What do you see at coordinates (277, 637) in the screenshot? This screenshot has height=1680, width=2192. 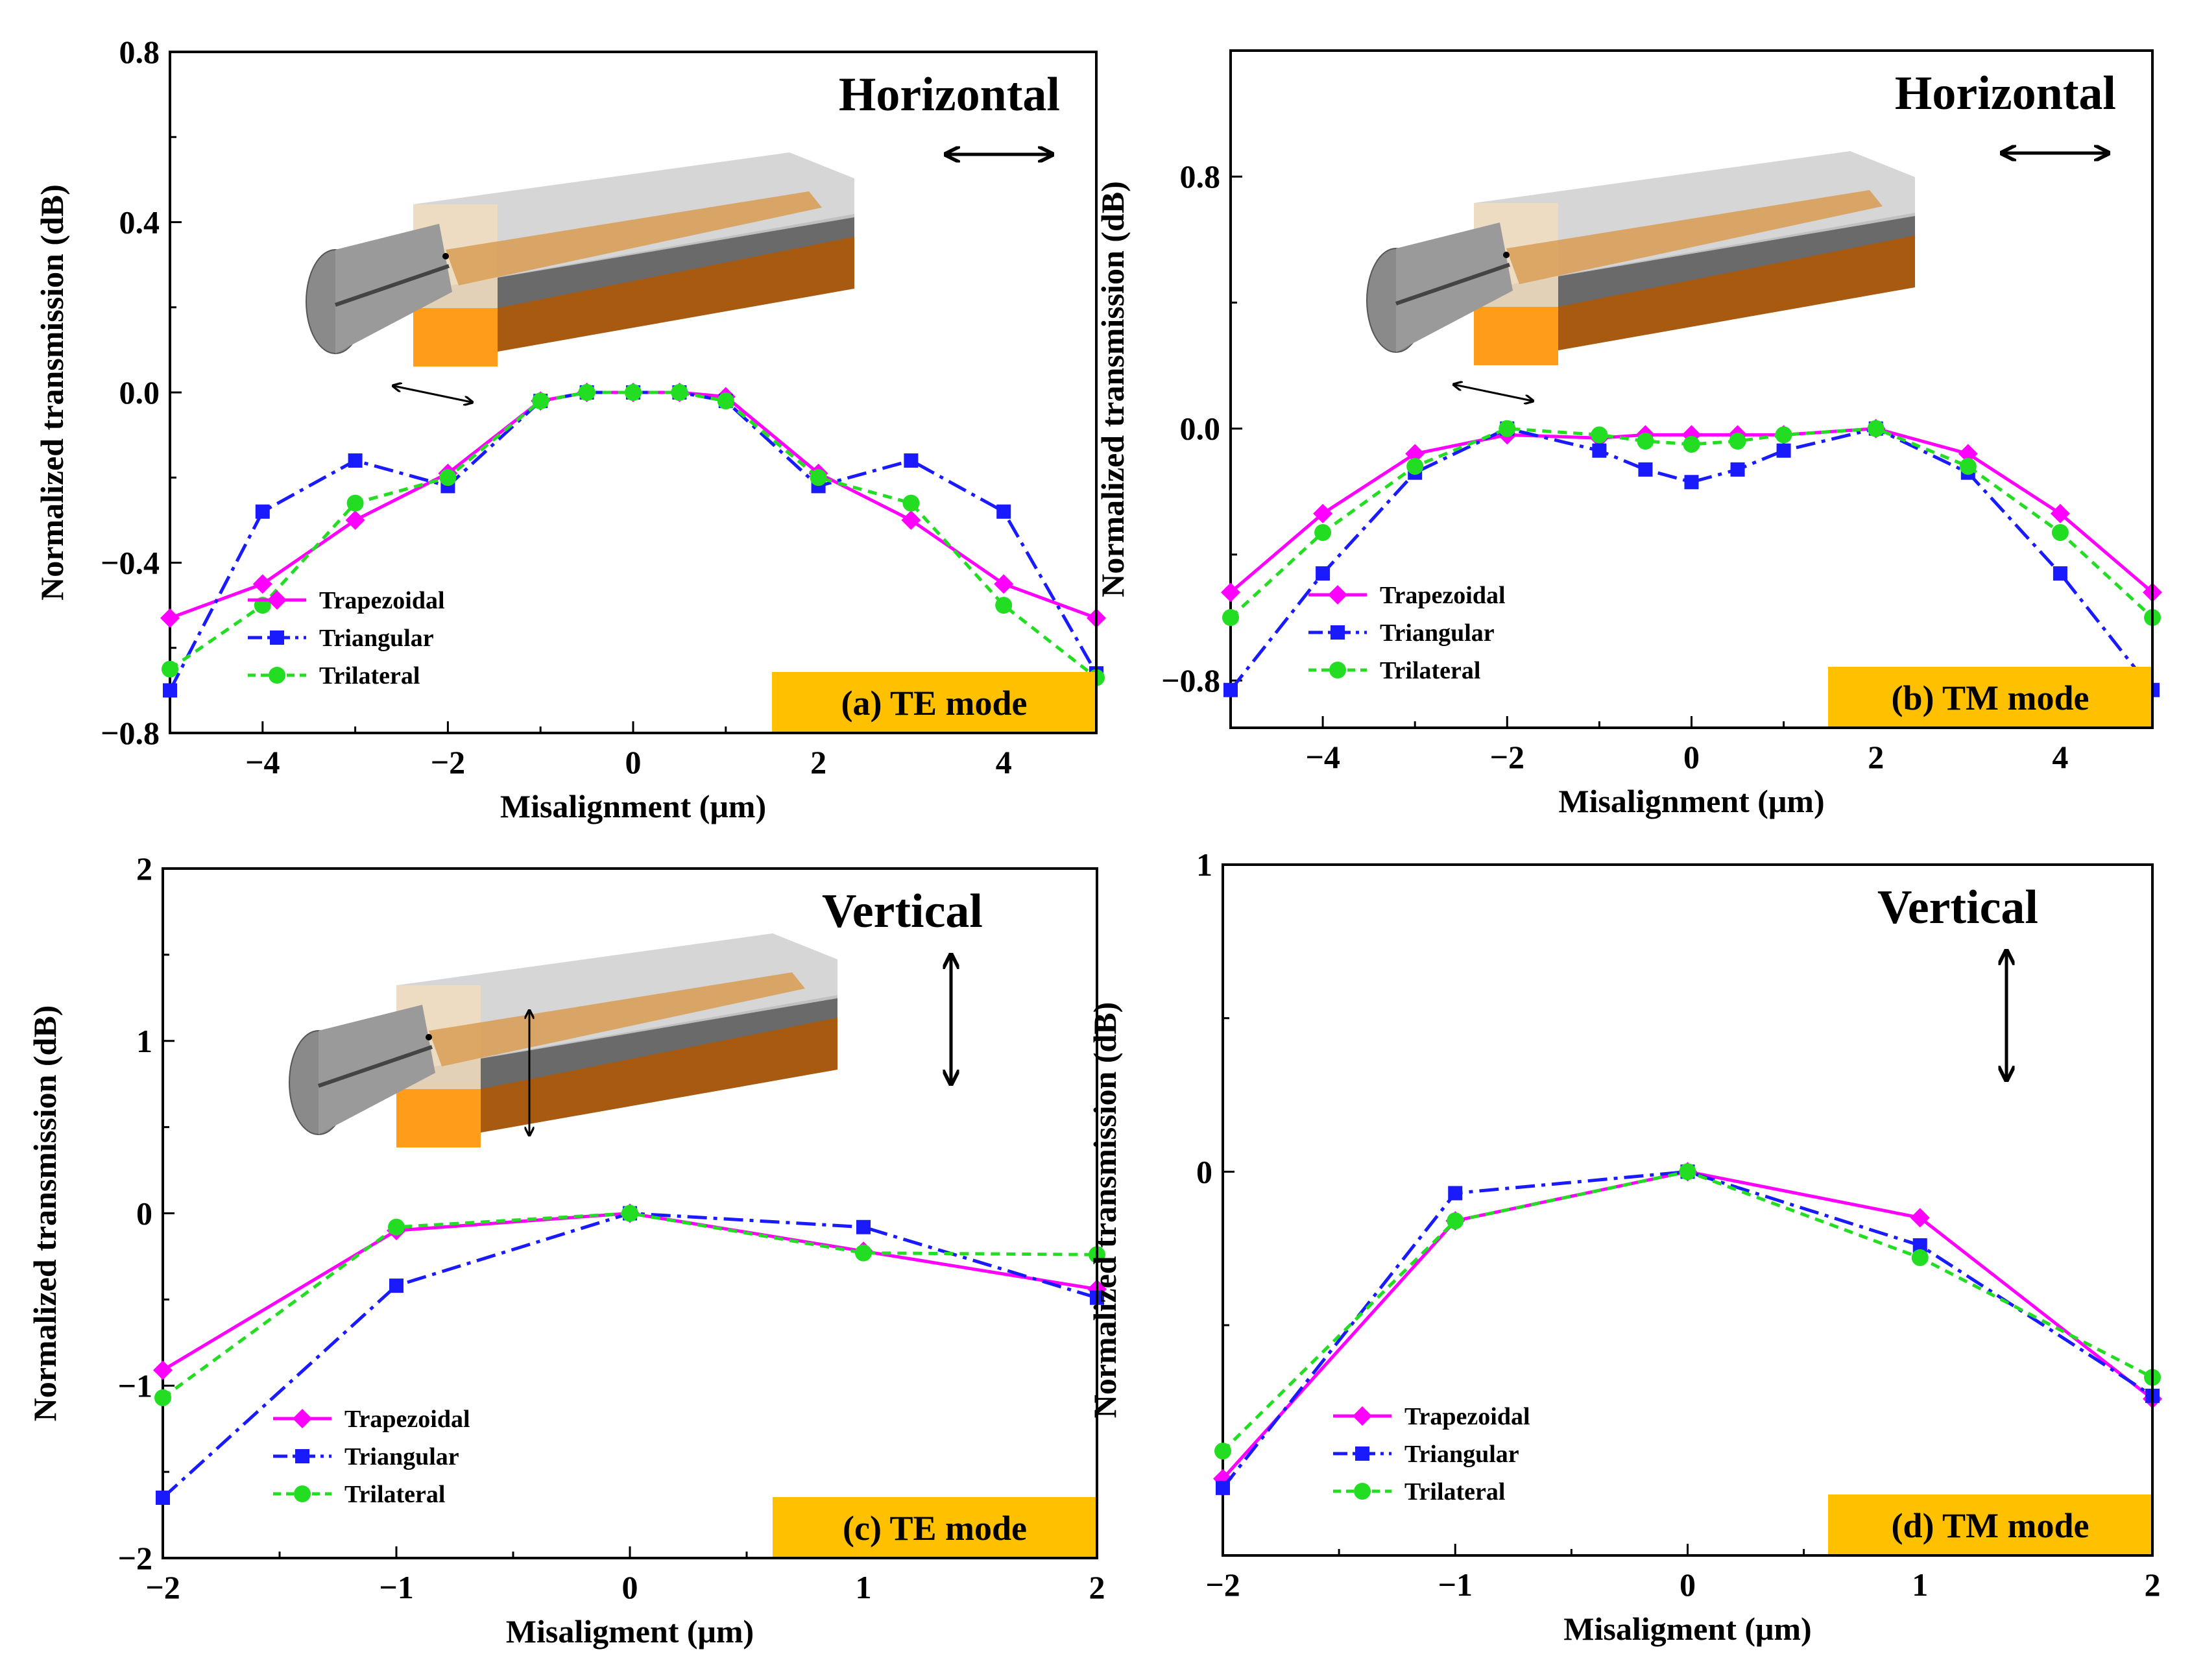 I see `legend-marker-triangular` at bounding box center [277, 637].